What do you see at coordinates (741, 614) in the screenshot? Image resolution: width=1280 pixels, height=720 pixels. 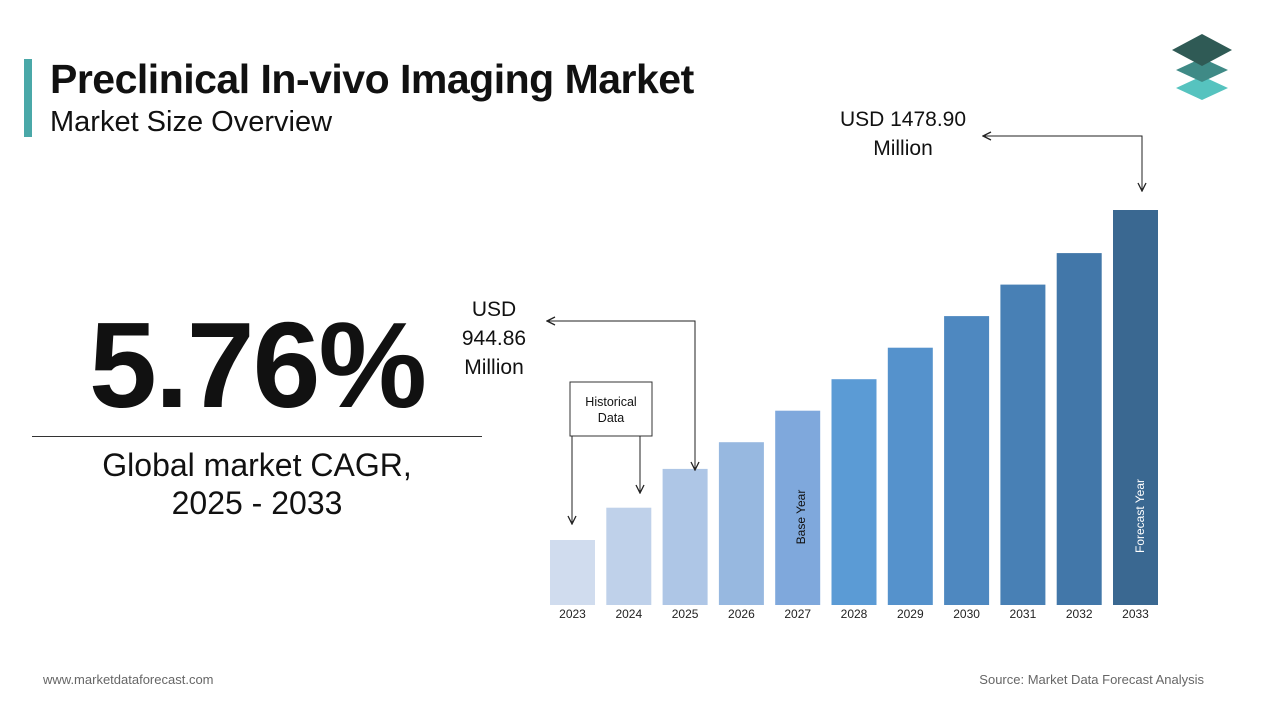 I see `x-tick-label: 2026` at bounding box center [741, 614].